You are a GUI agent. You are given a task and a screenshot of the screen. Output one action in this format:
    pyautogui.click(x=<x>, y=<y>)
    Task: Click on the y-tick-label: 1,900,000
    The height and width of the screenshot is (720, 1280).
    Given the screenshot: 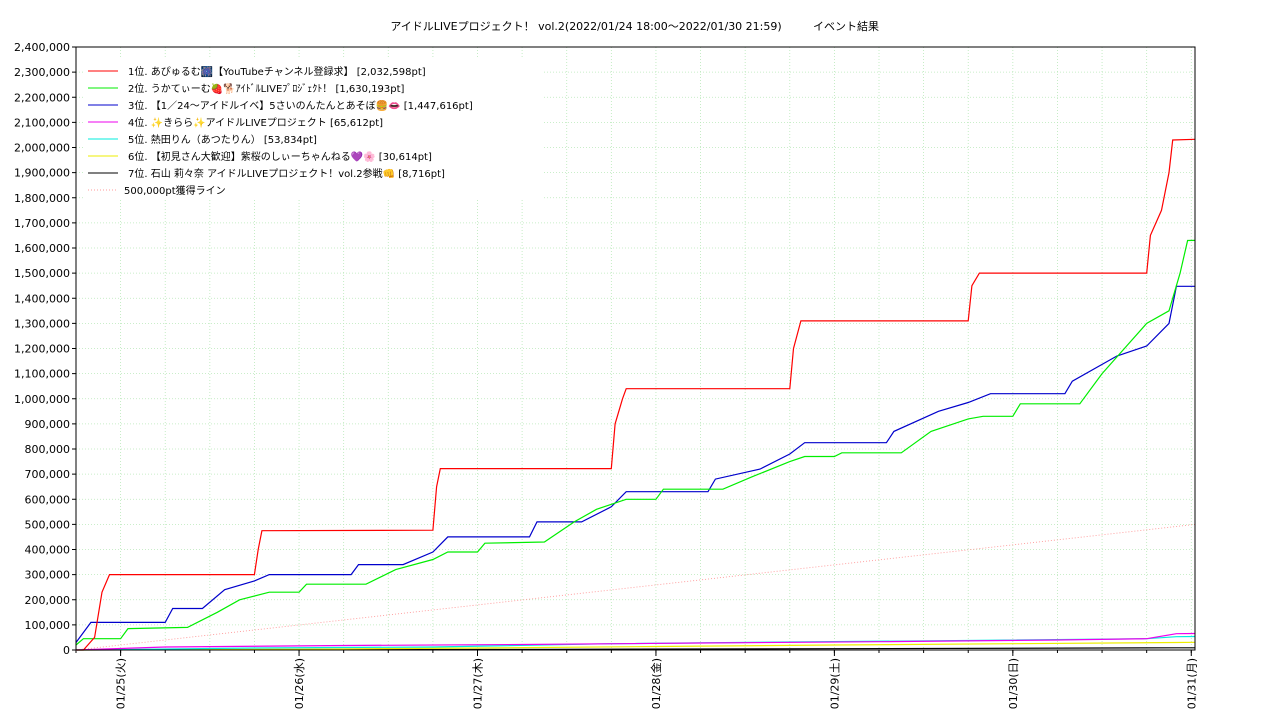 What is the action you would take?
    pyautogui.click(x=42, y=173)
    